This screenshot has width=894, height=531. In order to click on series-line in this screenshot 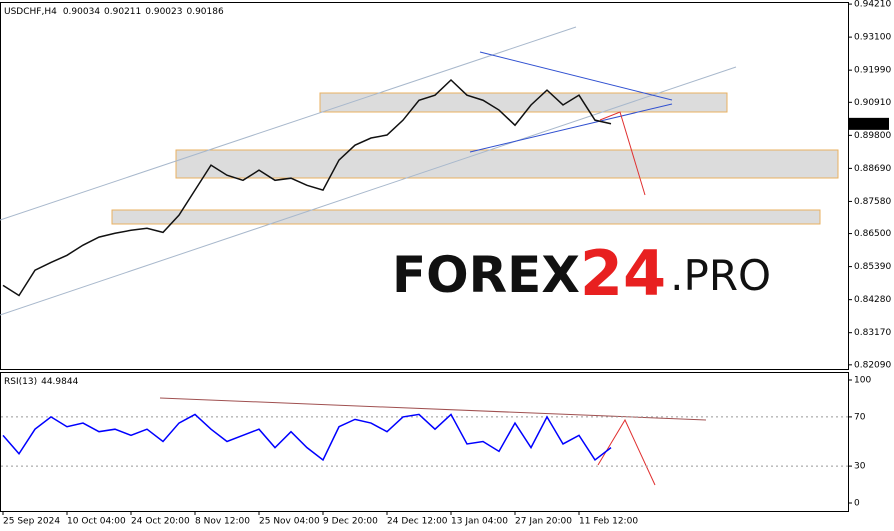, I will do `click(307, 437)`.